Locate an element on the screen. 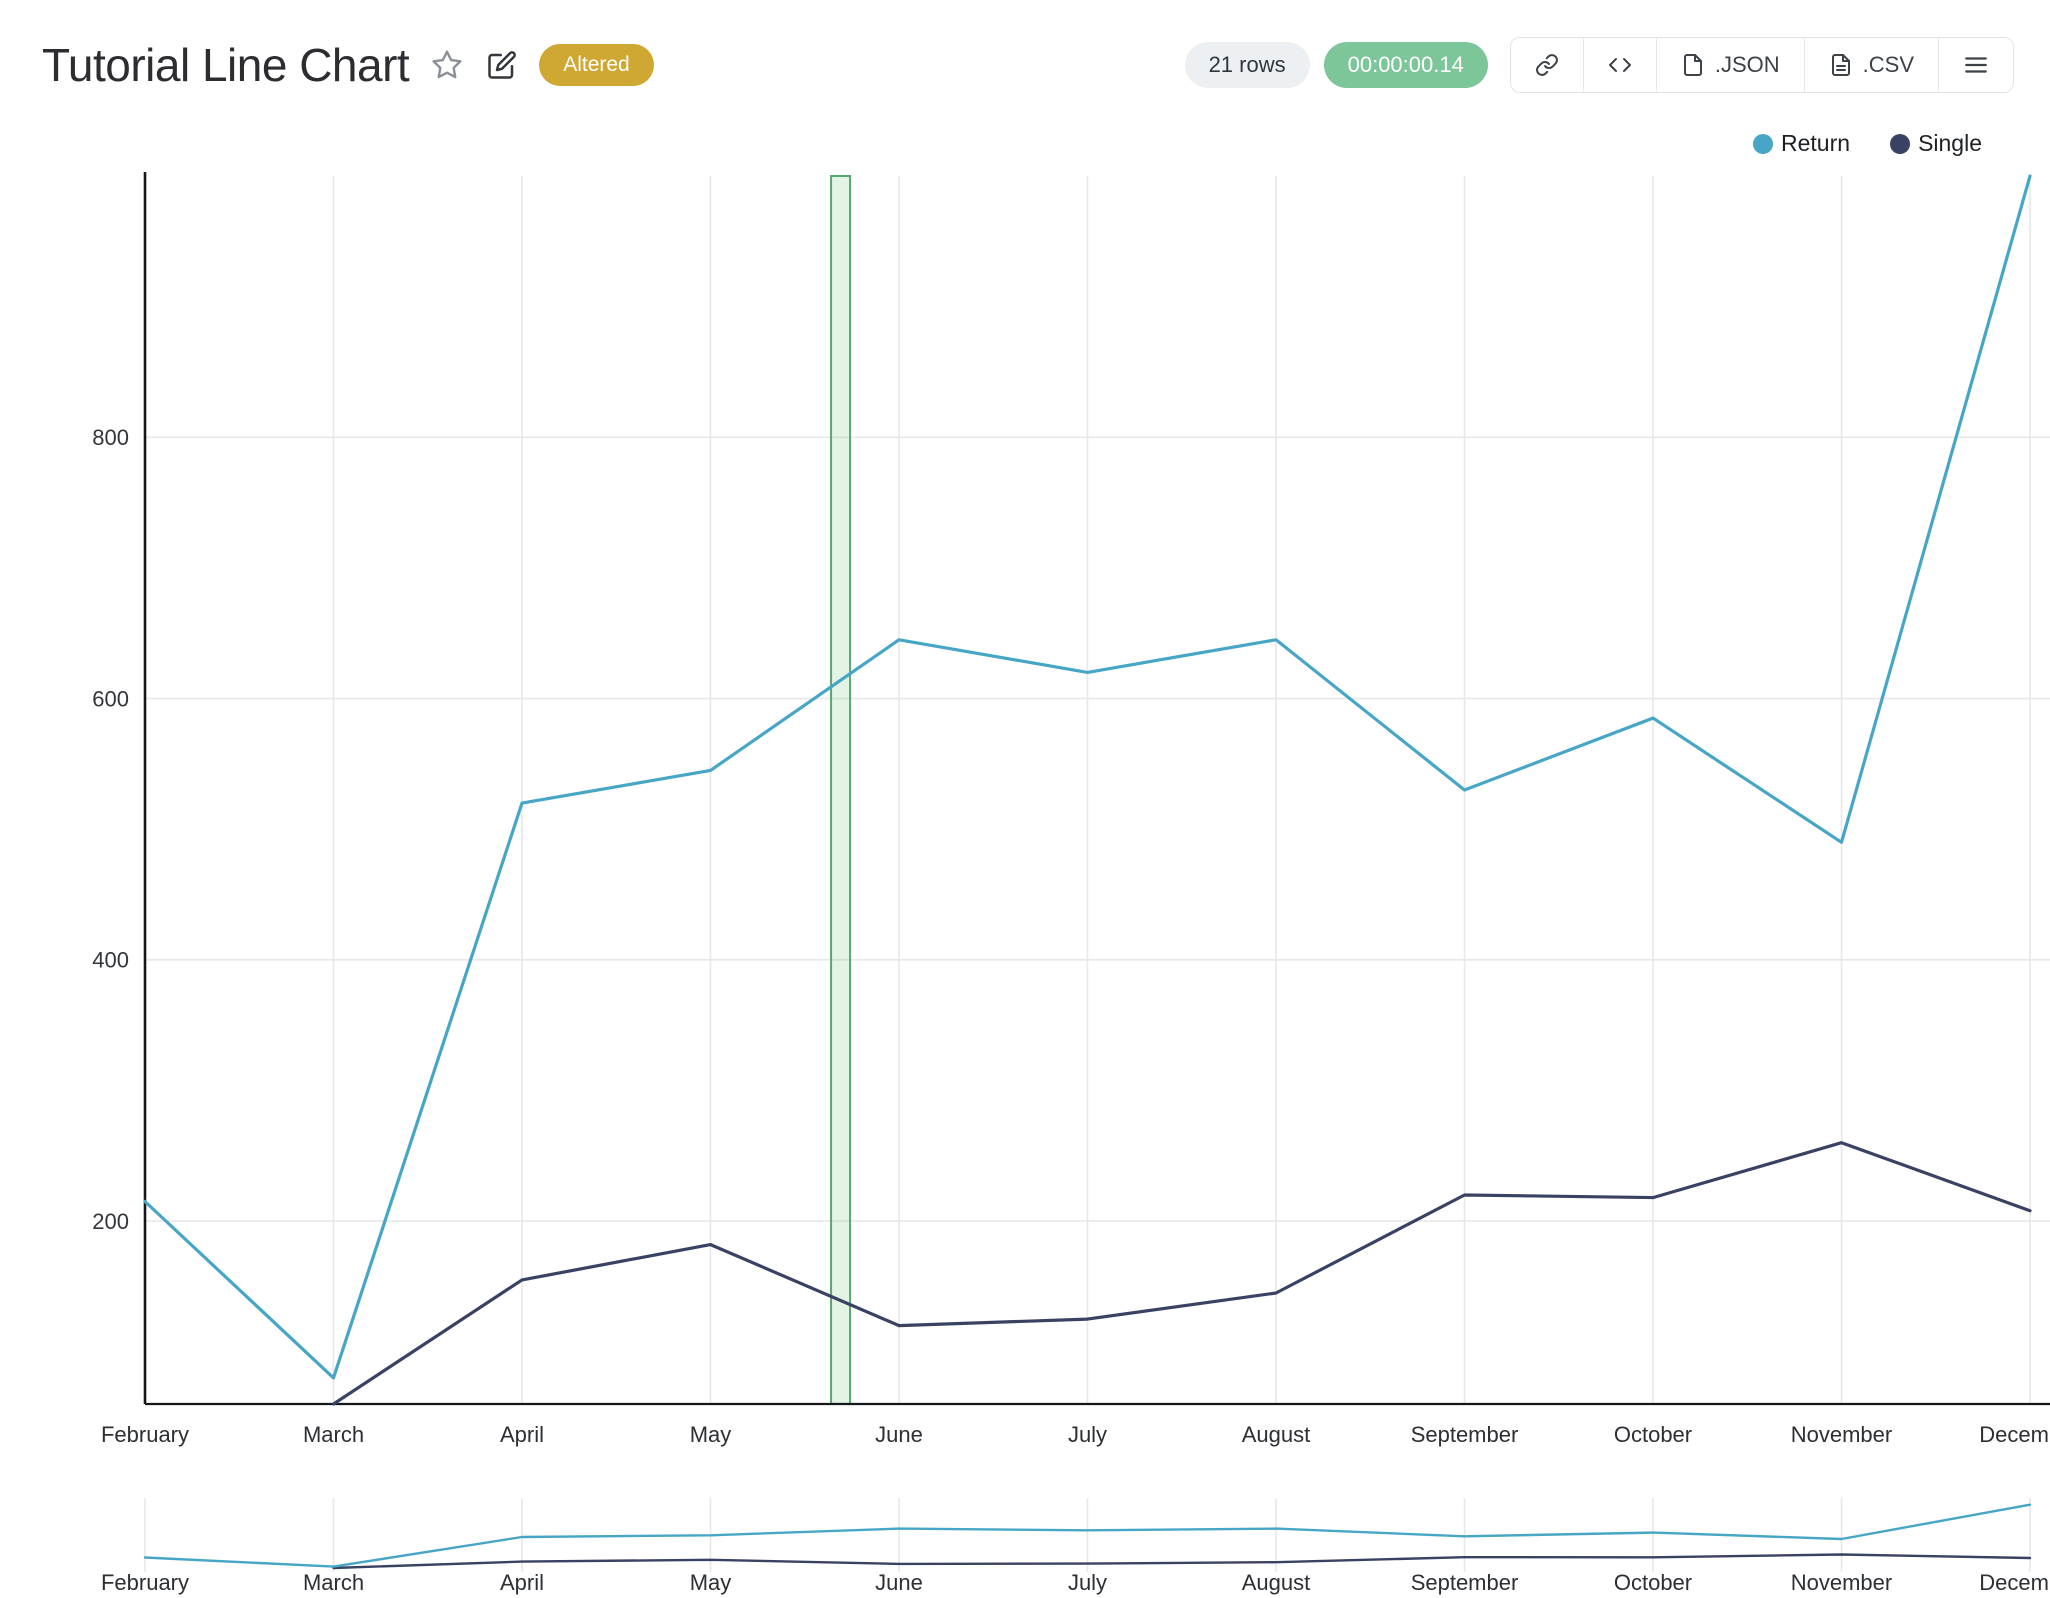 This screenshot has height=1598, width=2050. mini-x-tick-label: December is located at coordinates (2014, 1582).